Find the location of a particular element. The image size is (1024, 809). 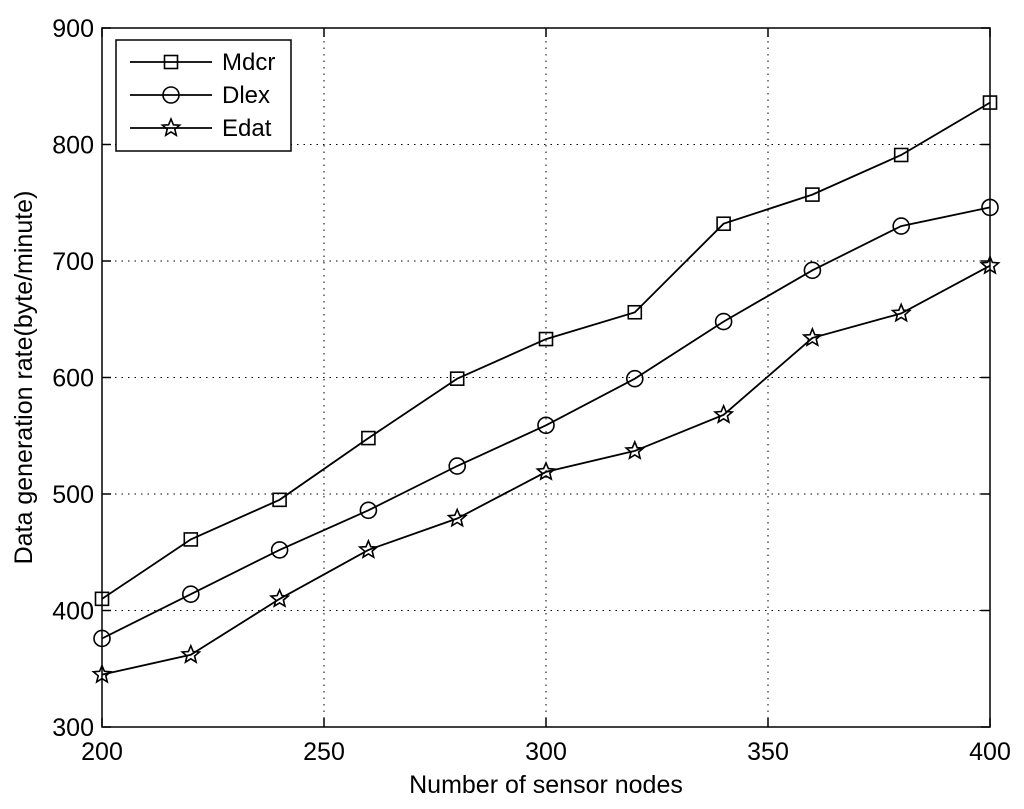

x-tick-label: 300 is located at coordinates (546, 752).